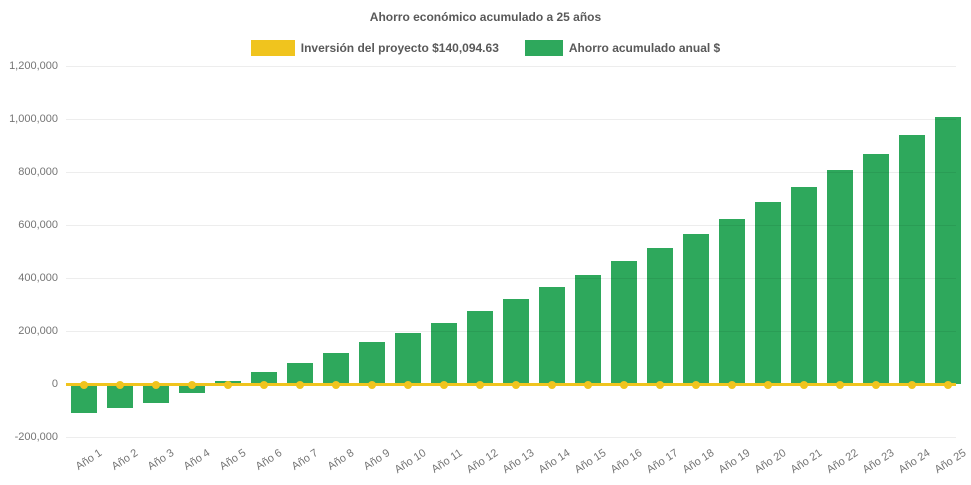  What do you see at coordinates (770, 462) in the screenshot?
I see `x-axis-category-label: Año 20` at bounding box center [770, 462].